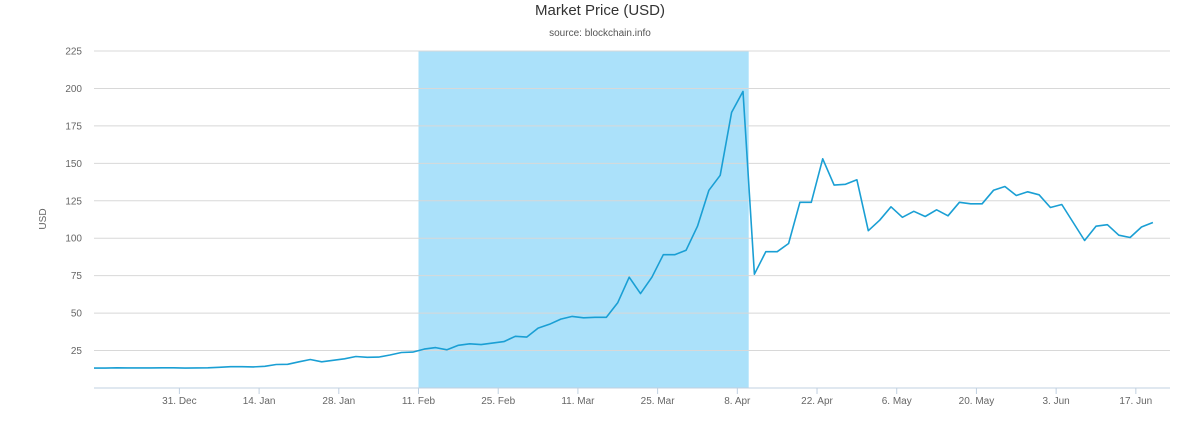 This screenshot has width=1200, height=427. Describe the element at coordinates (977, 401) in the screenshot. I see `x-tick-label: 20. May` at that location.